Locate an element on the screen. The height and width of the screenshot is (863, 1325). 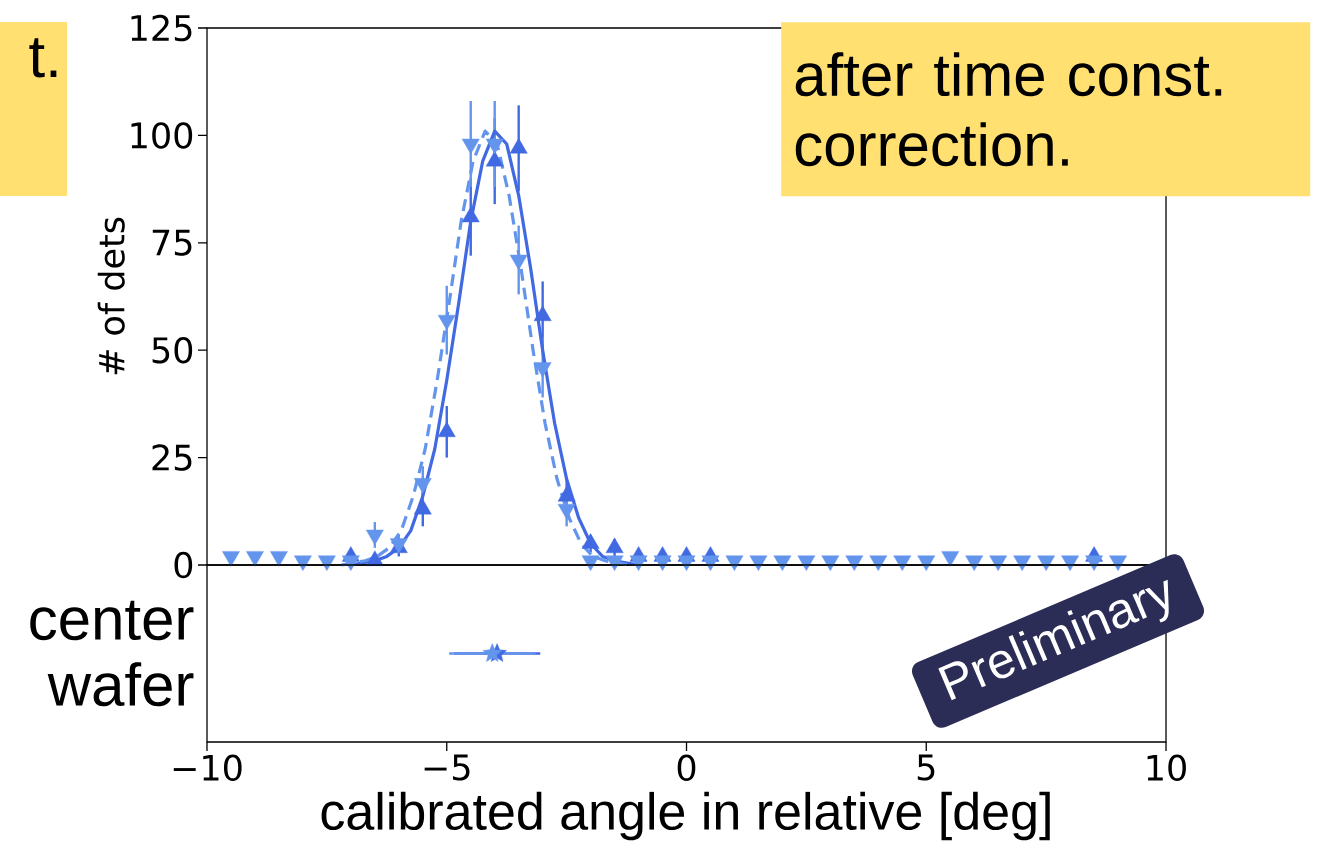
y-tick-label: 0 is located at coordinates (183, 565).